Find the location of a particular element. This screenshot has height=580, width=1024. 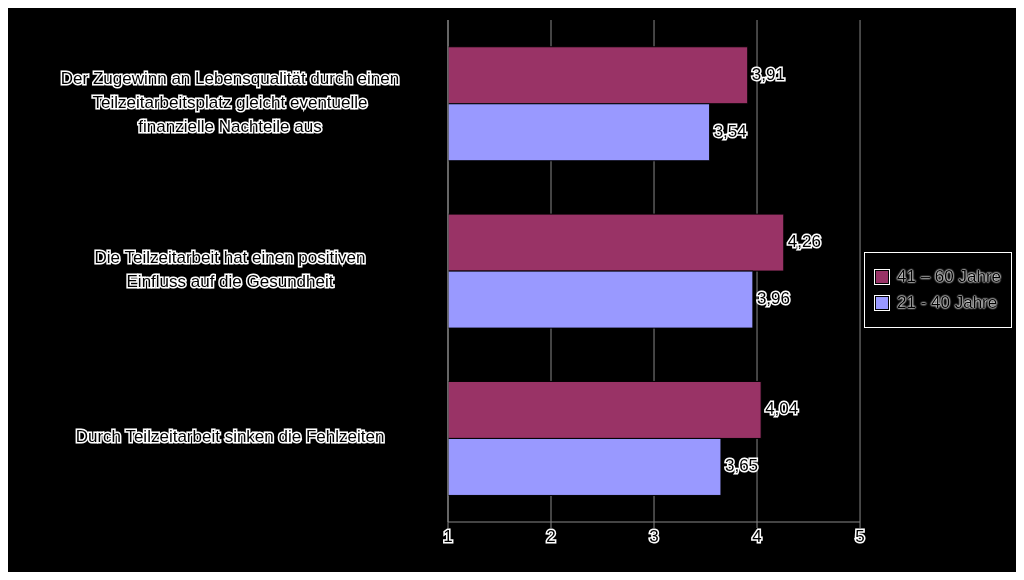

data-label: 3,91 is located at coordinates (768, 74).